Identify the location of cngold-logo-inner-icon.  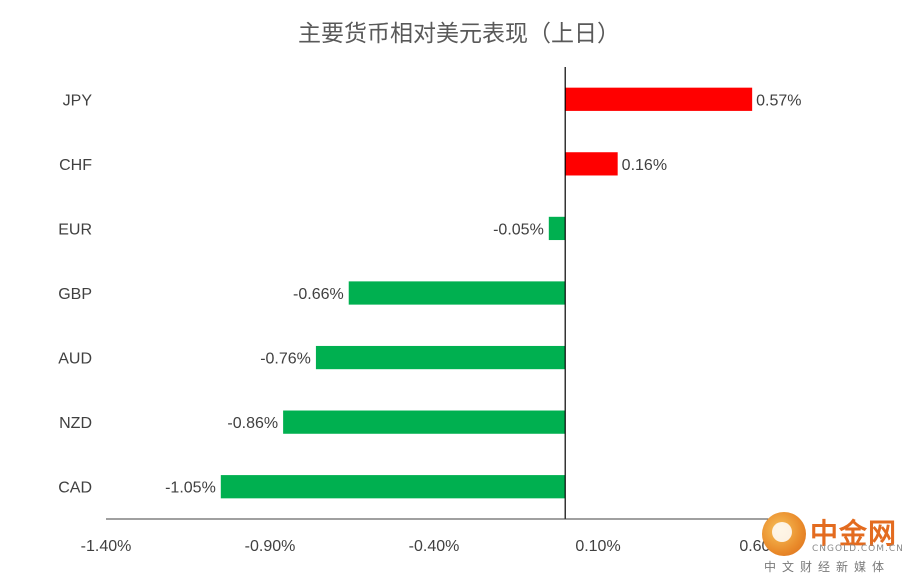
(782, 532).